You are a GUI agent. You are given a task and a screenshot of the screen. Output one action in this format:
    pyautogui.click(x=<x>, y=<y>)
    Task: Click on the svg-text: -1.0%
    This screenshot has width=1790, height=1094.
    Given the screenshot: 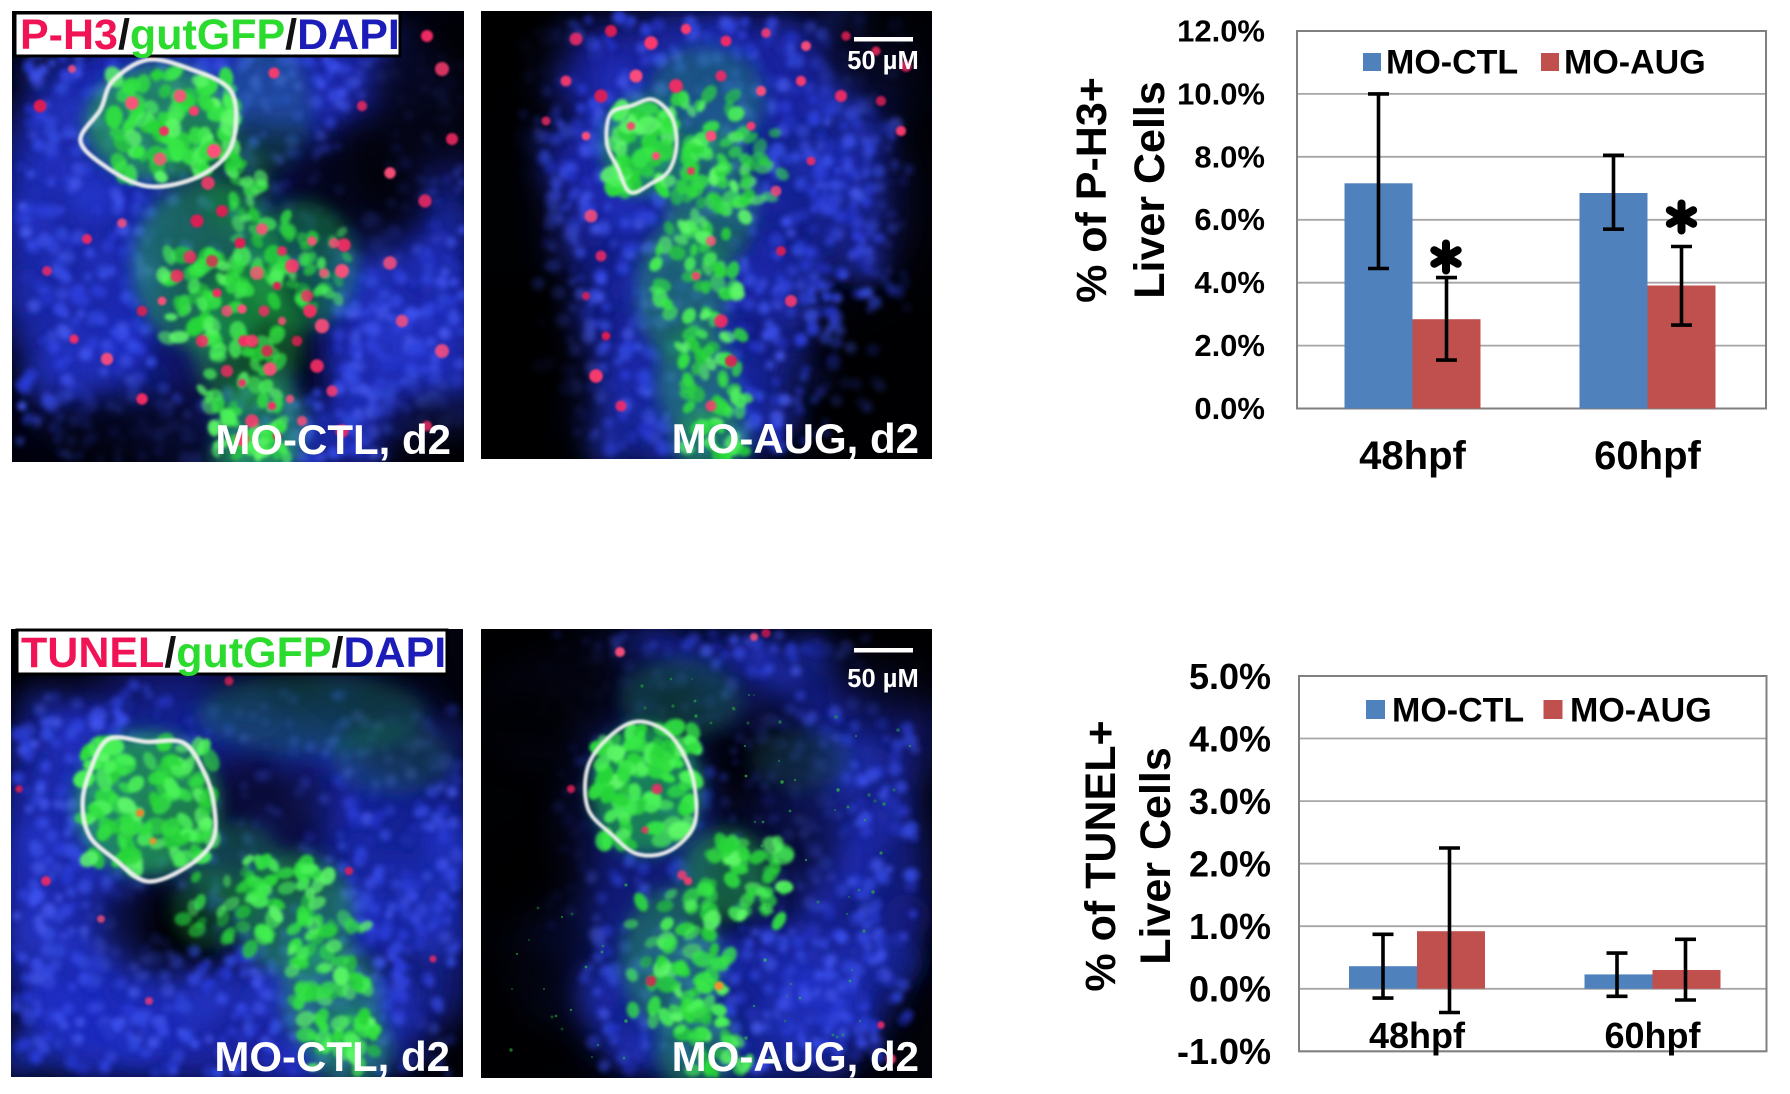 What is the action you would take?
    pyautogui.click(x=1224, y=1051)
    